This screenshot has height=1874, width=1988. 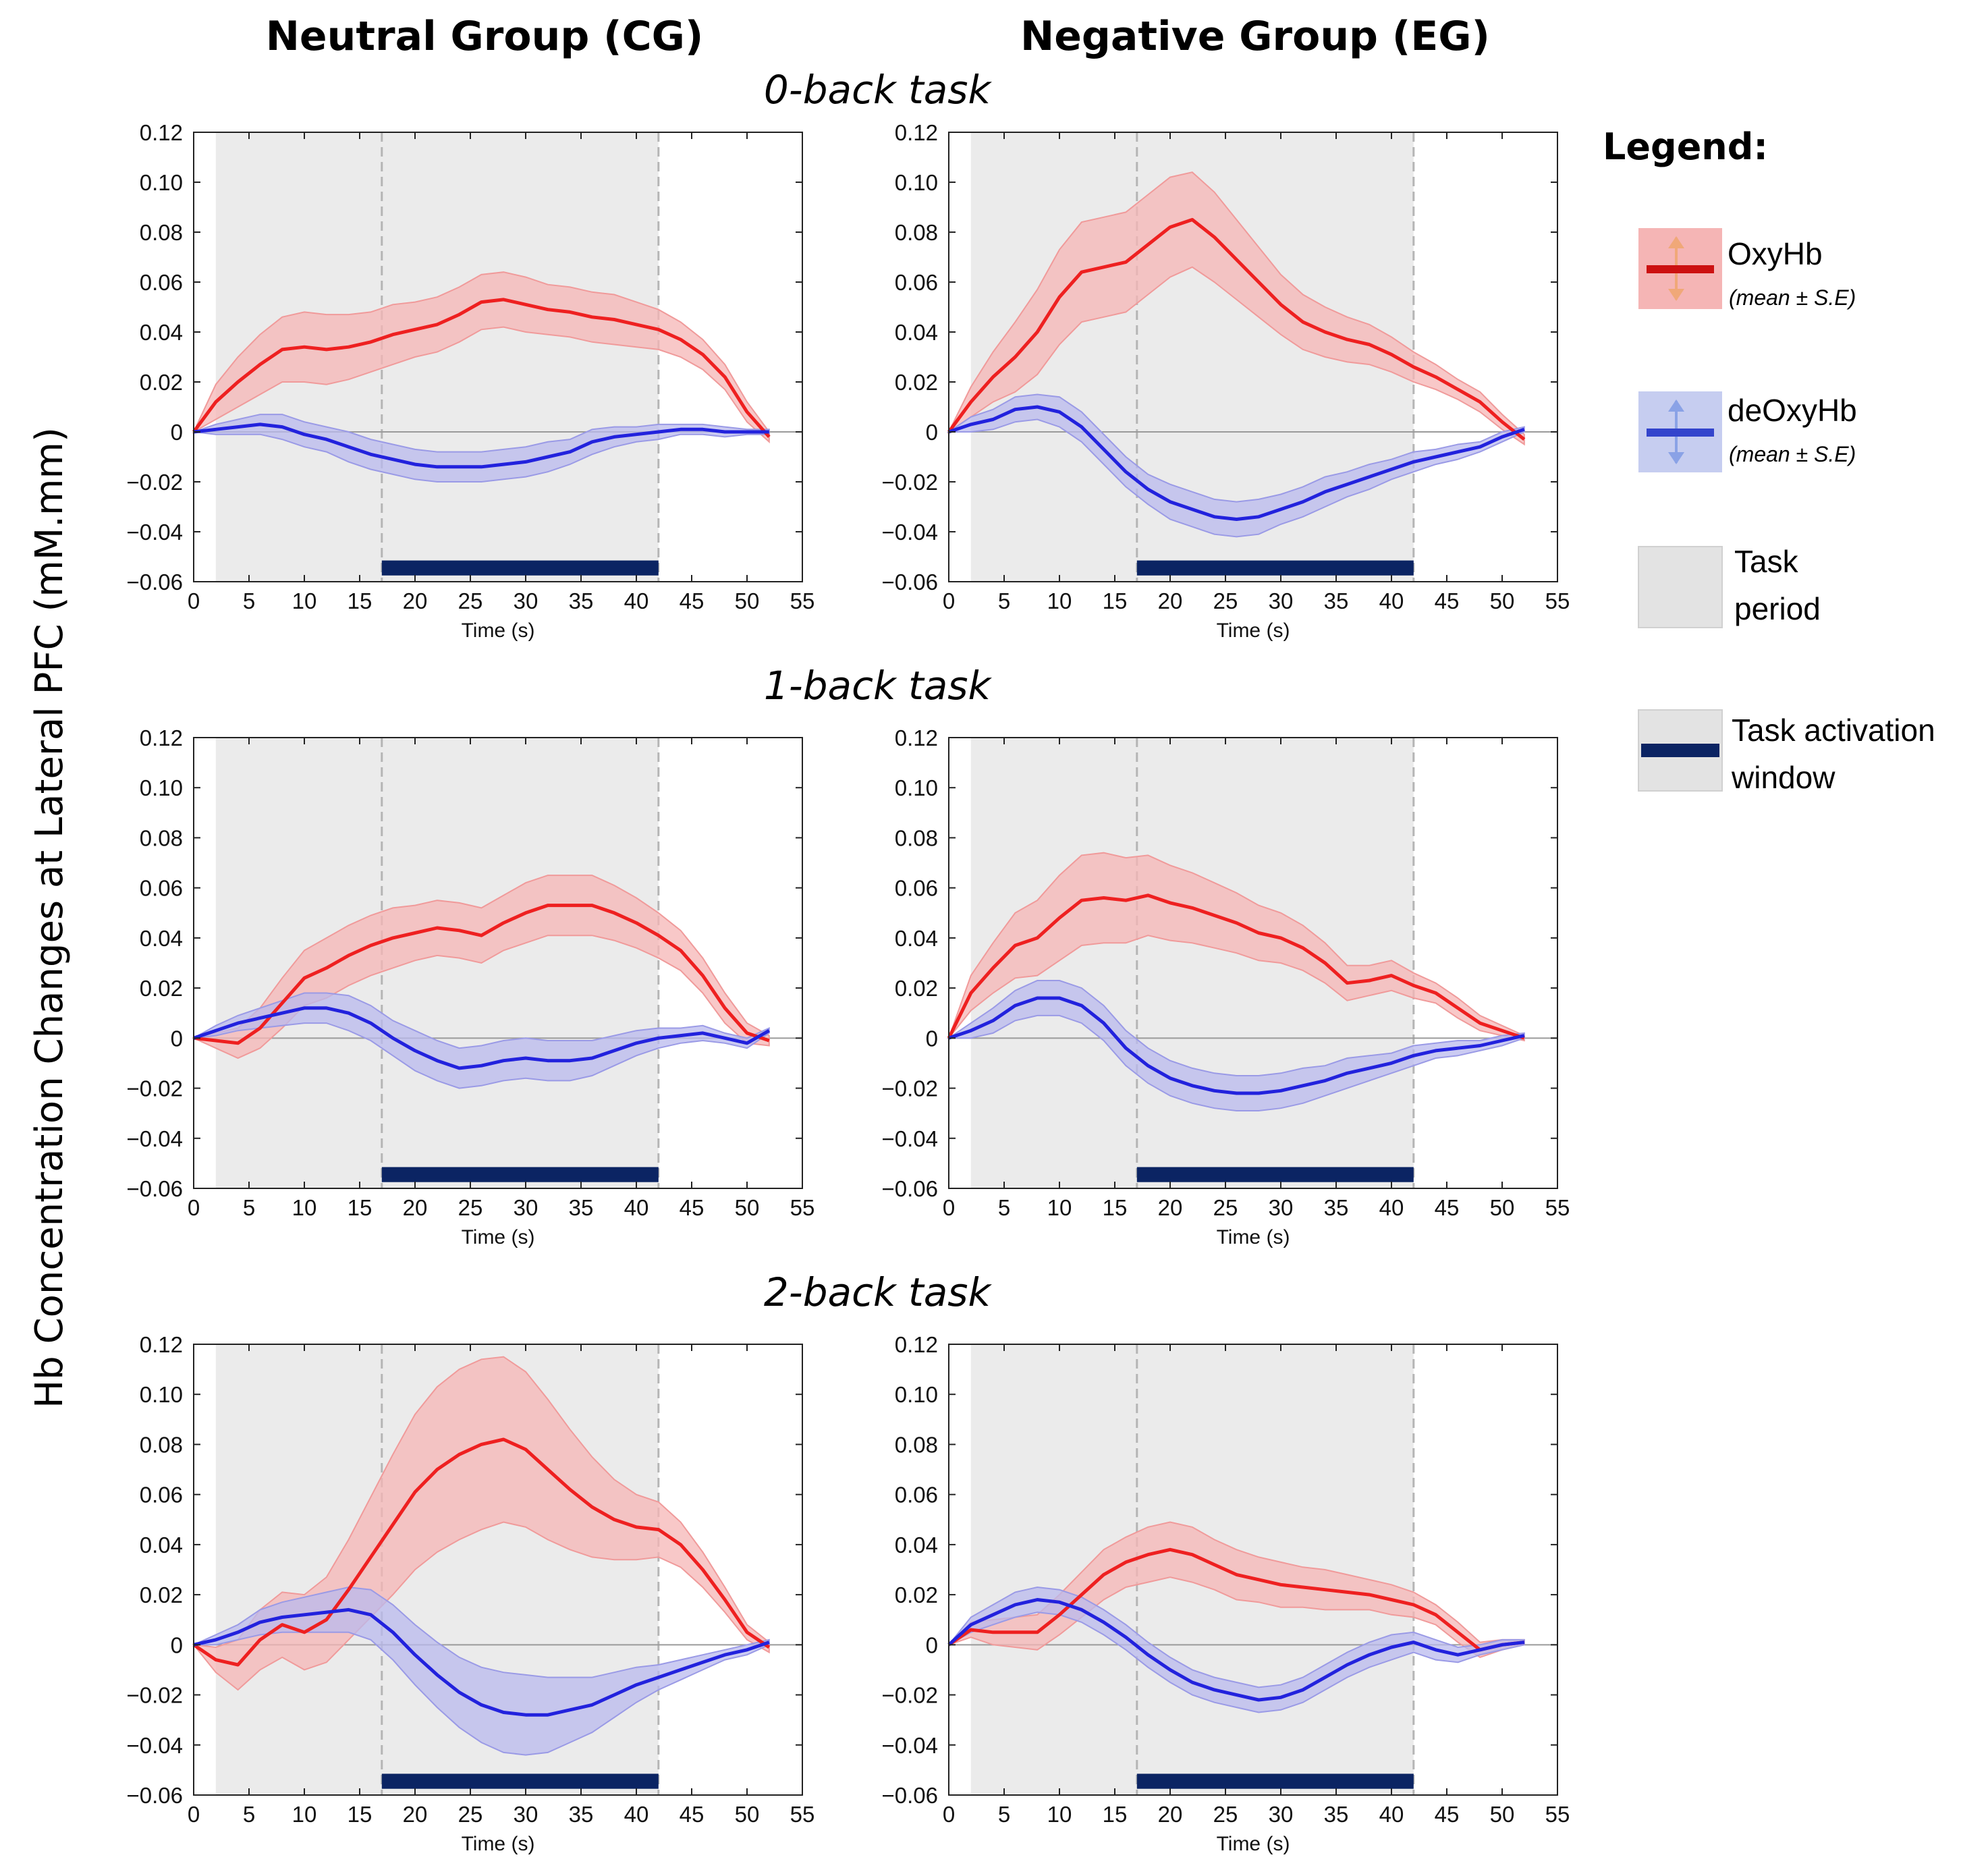 What do you see at coordinates (581, 601) in the screenshot?
I see `x-tick-label: 35` at bounding box center [581, 601].